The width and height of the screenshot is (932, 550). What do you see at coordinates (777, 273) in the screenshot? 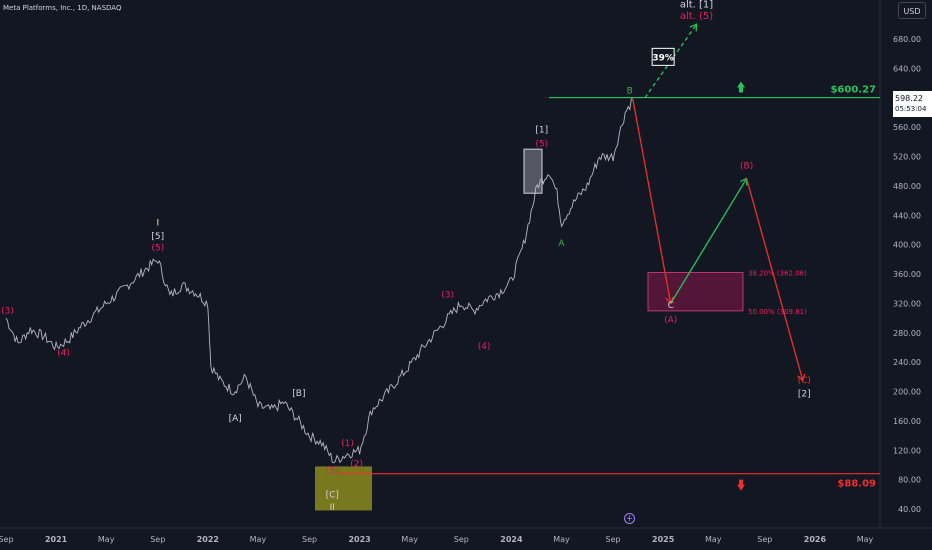
I see `fib-label-top: 38.20% (362.06)` at bounding box center [777, 273].